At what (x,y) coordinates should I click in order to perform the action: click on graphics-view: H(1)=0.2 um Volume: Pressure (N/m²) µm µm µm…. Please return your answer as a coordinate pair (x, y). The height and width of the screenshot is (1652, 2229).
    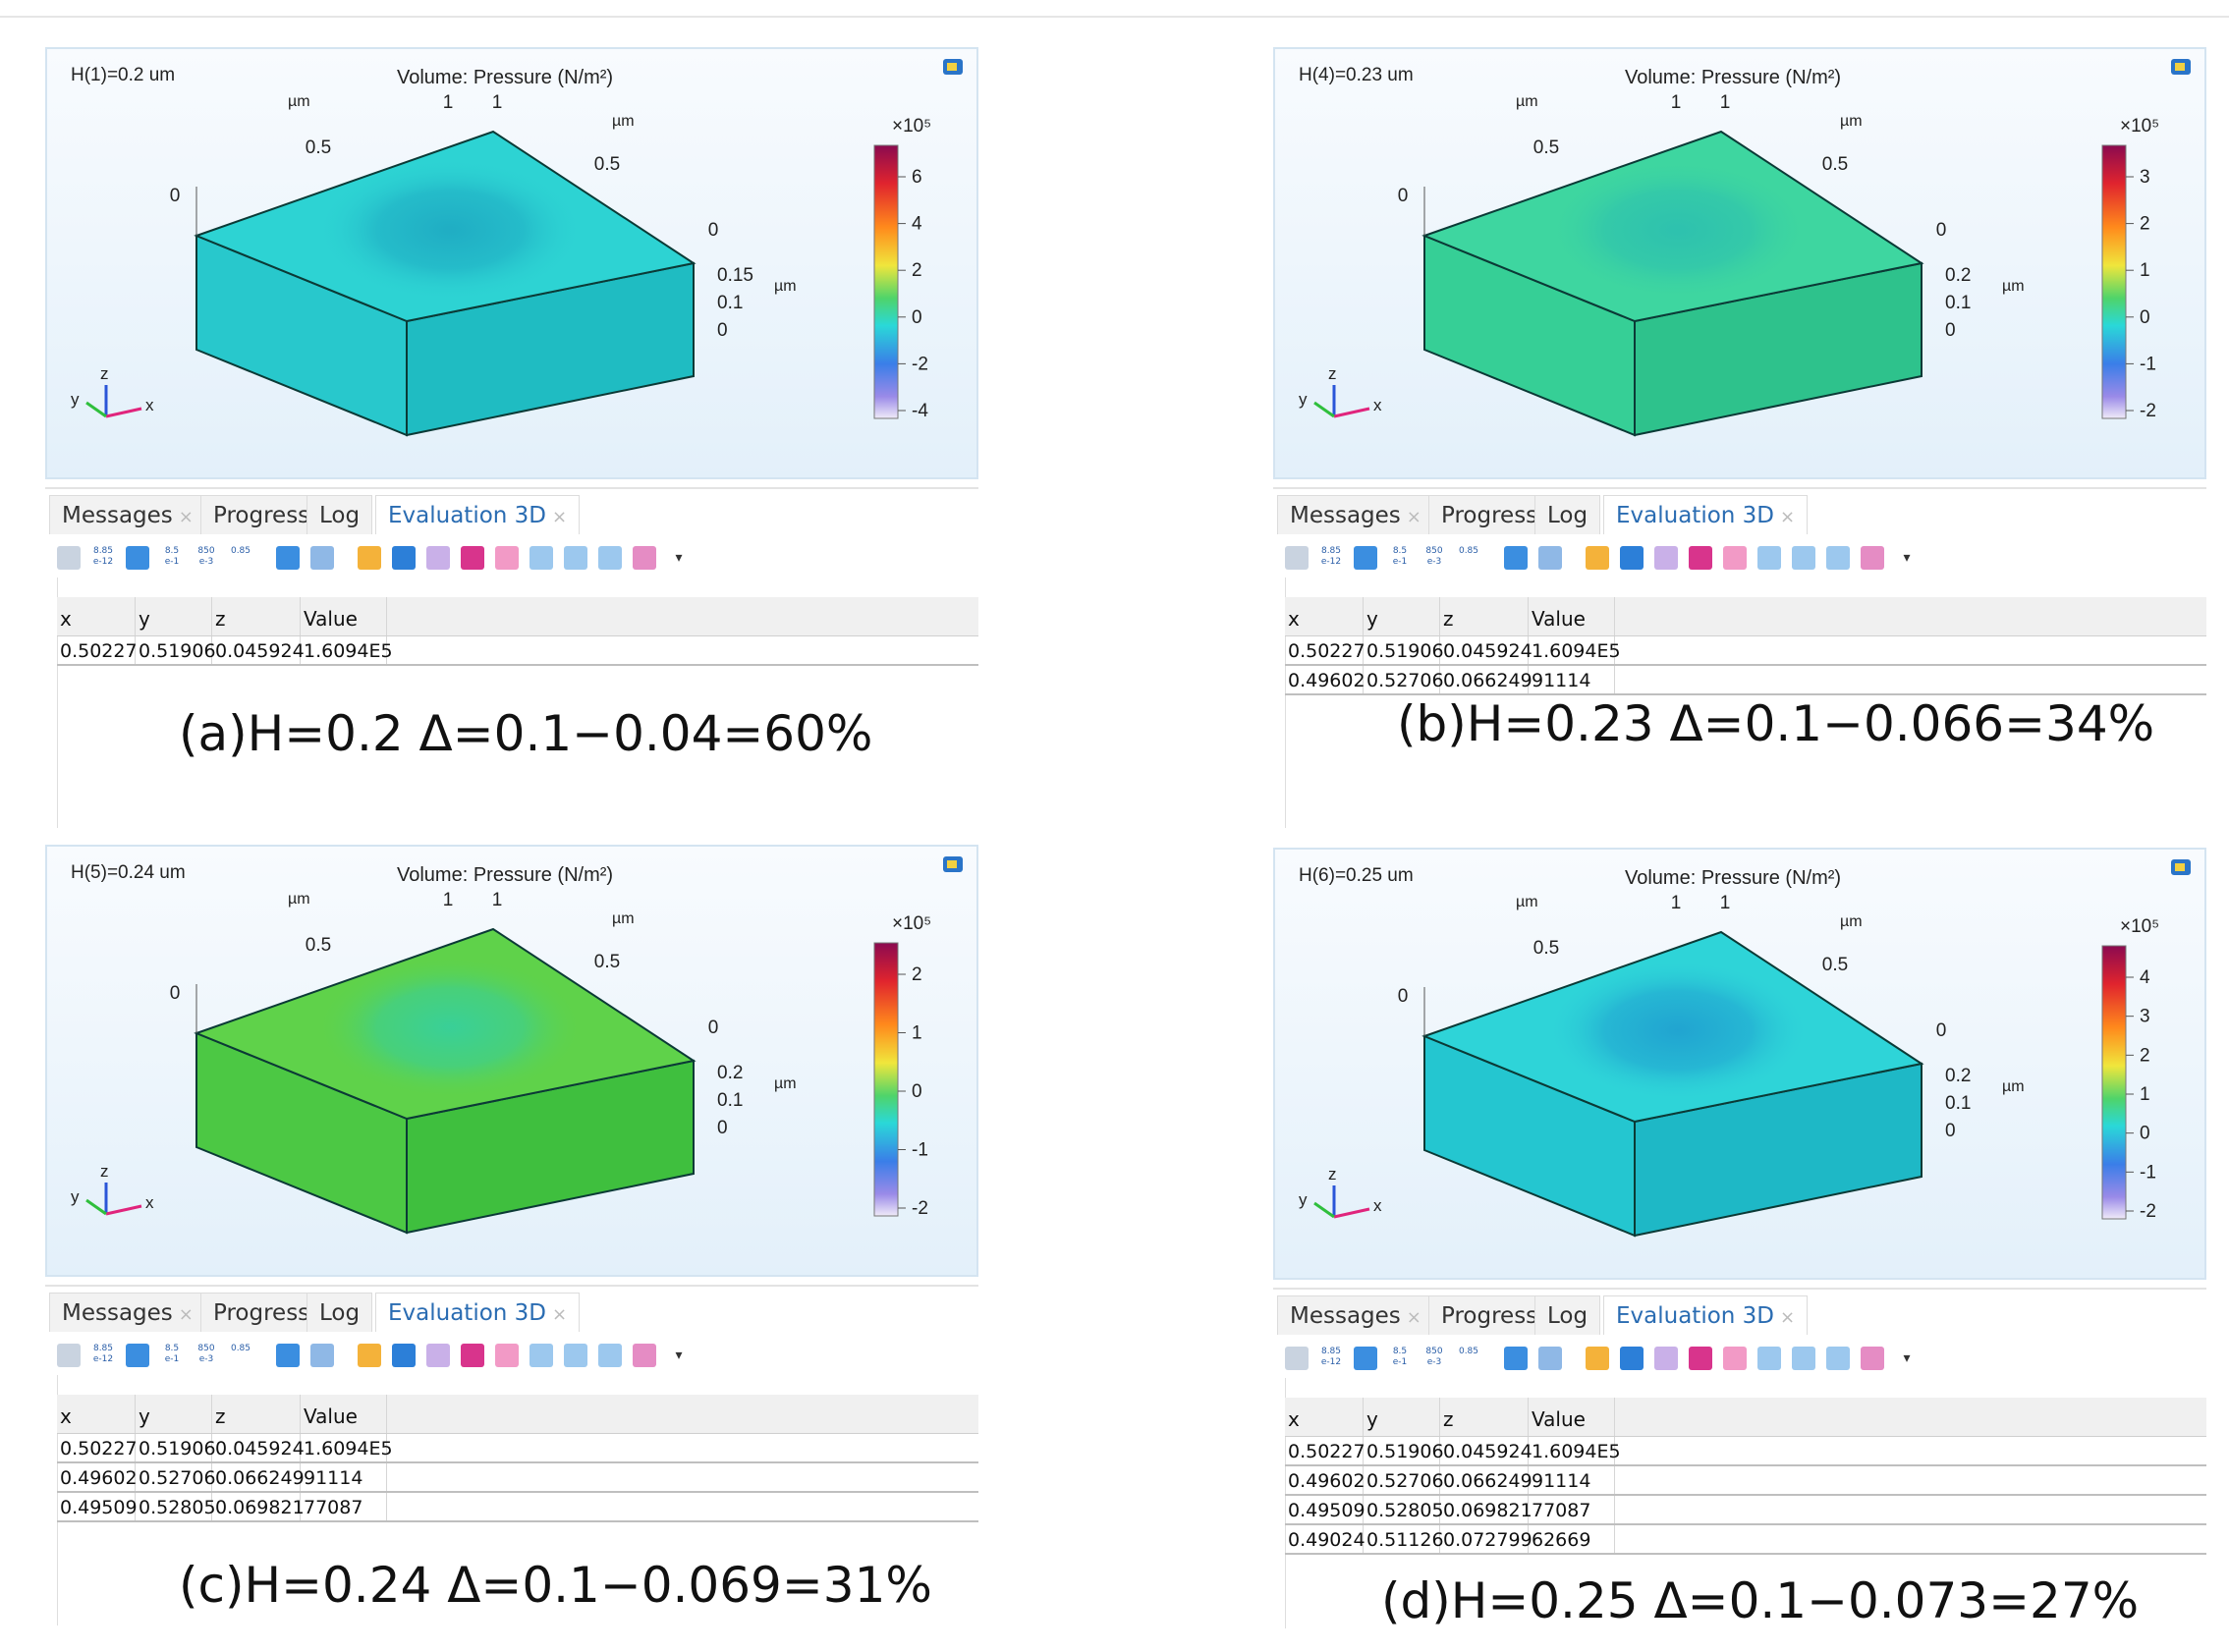
    Looking at the image, I should click on (512, 263).